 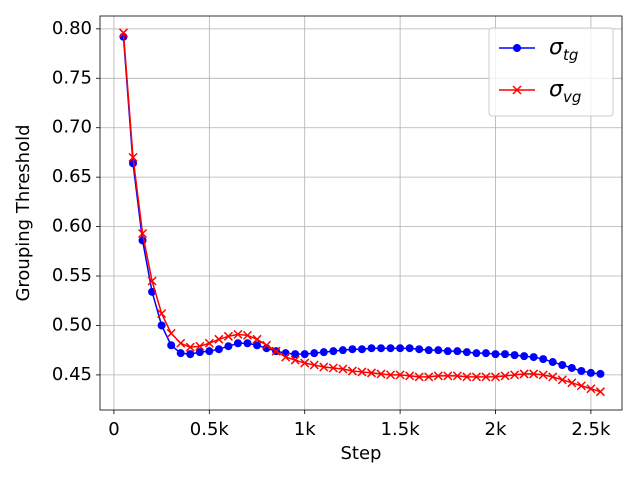 I want to click on x-tick-label: 1k, so click(x=305, y=429).